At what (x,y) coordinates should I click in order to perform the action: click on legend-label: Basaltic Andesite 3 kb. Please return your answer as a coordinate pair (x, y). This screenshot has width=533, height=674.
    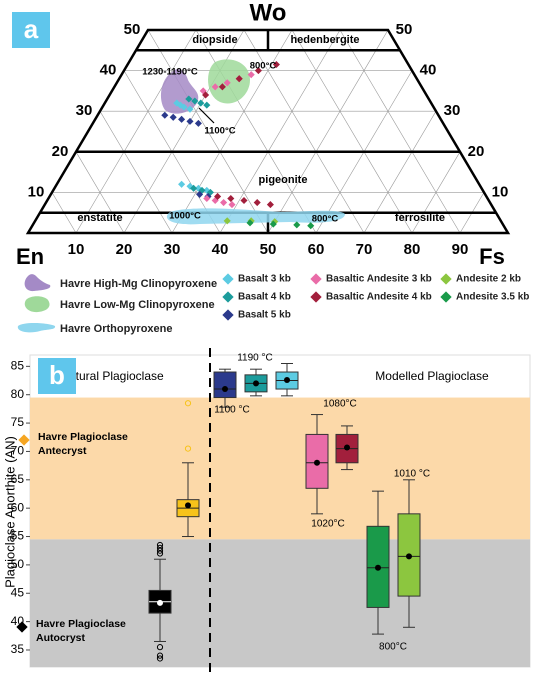
    Looking at the image, I should click on (379, 279).